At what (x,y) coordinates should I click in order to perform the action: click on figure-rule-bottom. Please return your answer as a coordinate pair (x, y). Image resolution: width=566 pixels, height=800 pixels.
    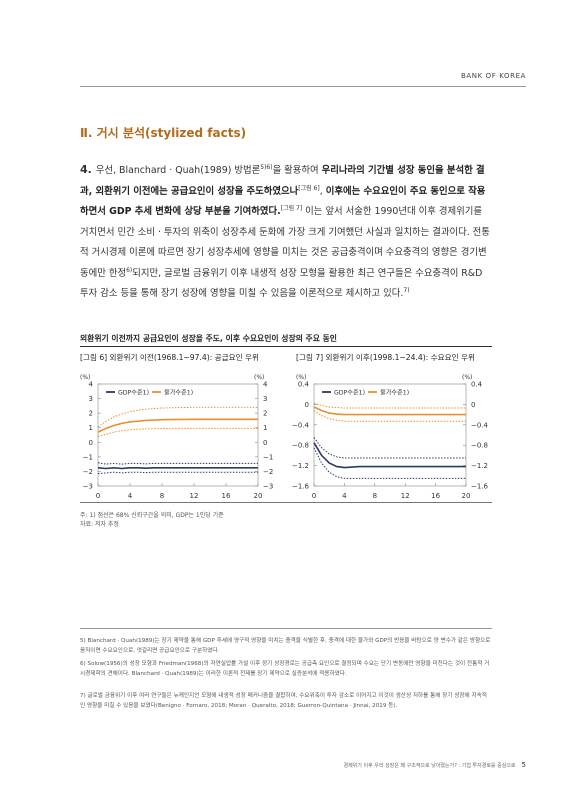
    Looking at the image, I should click on (286, 502).